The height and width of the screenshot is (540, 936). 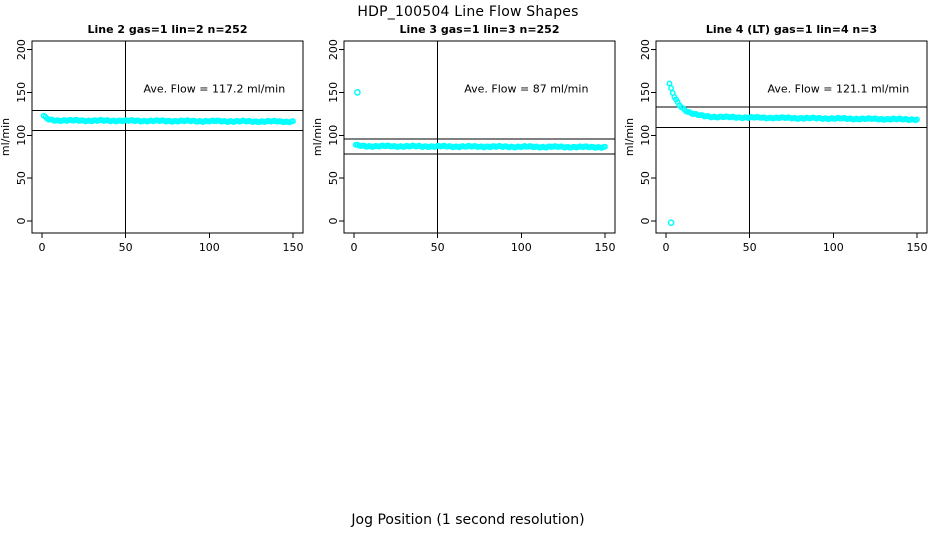 I want to click on figure-title: HDP_100504 Line Flow Shapes, so click(x=468, y=12).